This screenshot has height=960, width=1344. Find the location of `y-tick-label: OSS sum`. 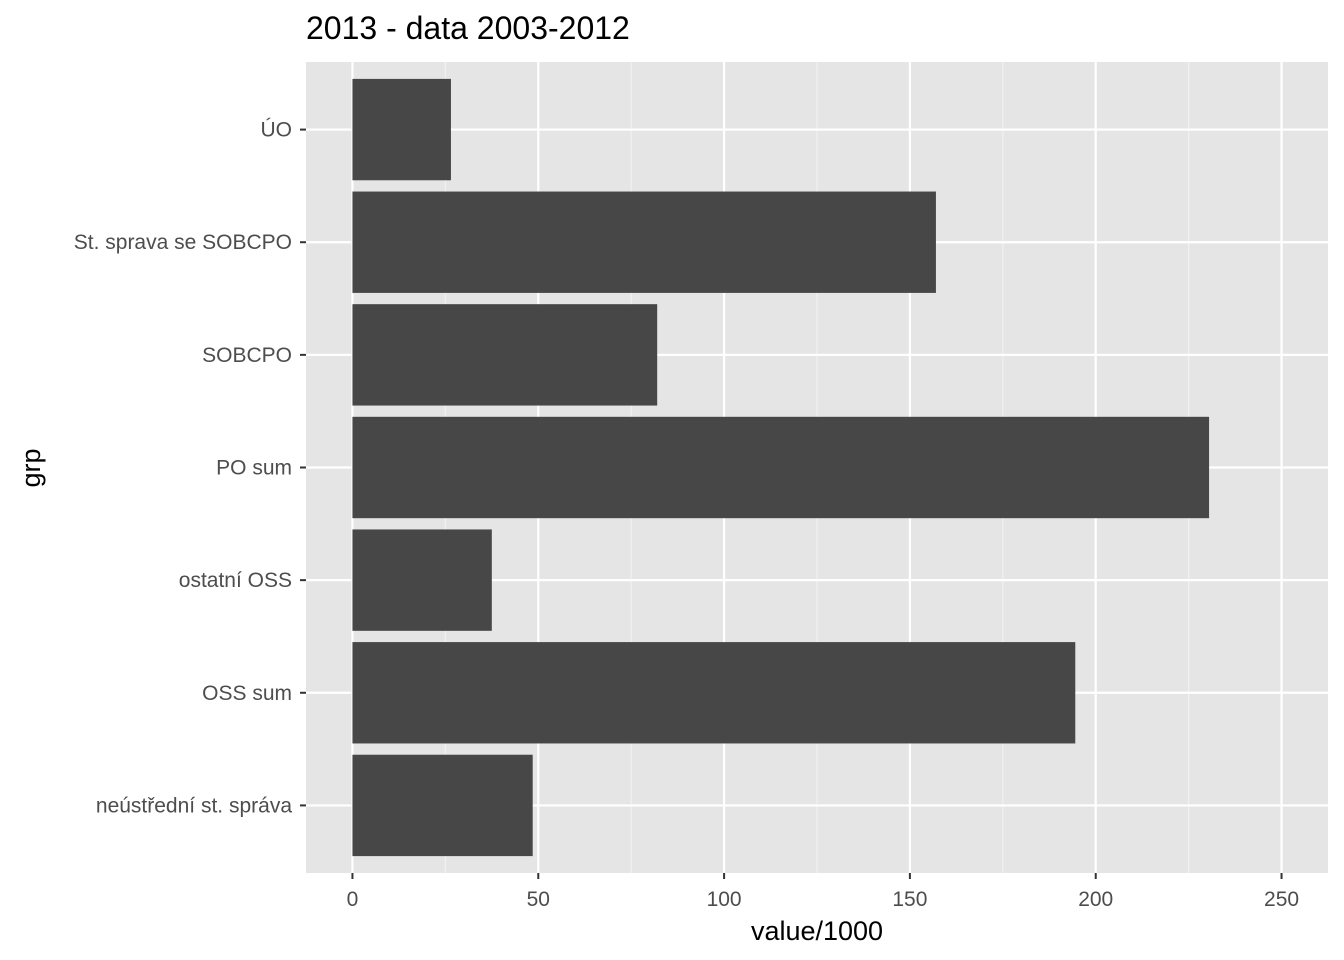

y-tick-label: OSS sum is located at coordinates (247, 693).